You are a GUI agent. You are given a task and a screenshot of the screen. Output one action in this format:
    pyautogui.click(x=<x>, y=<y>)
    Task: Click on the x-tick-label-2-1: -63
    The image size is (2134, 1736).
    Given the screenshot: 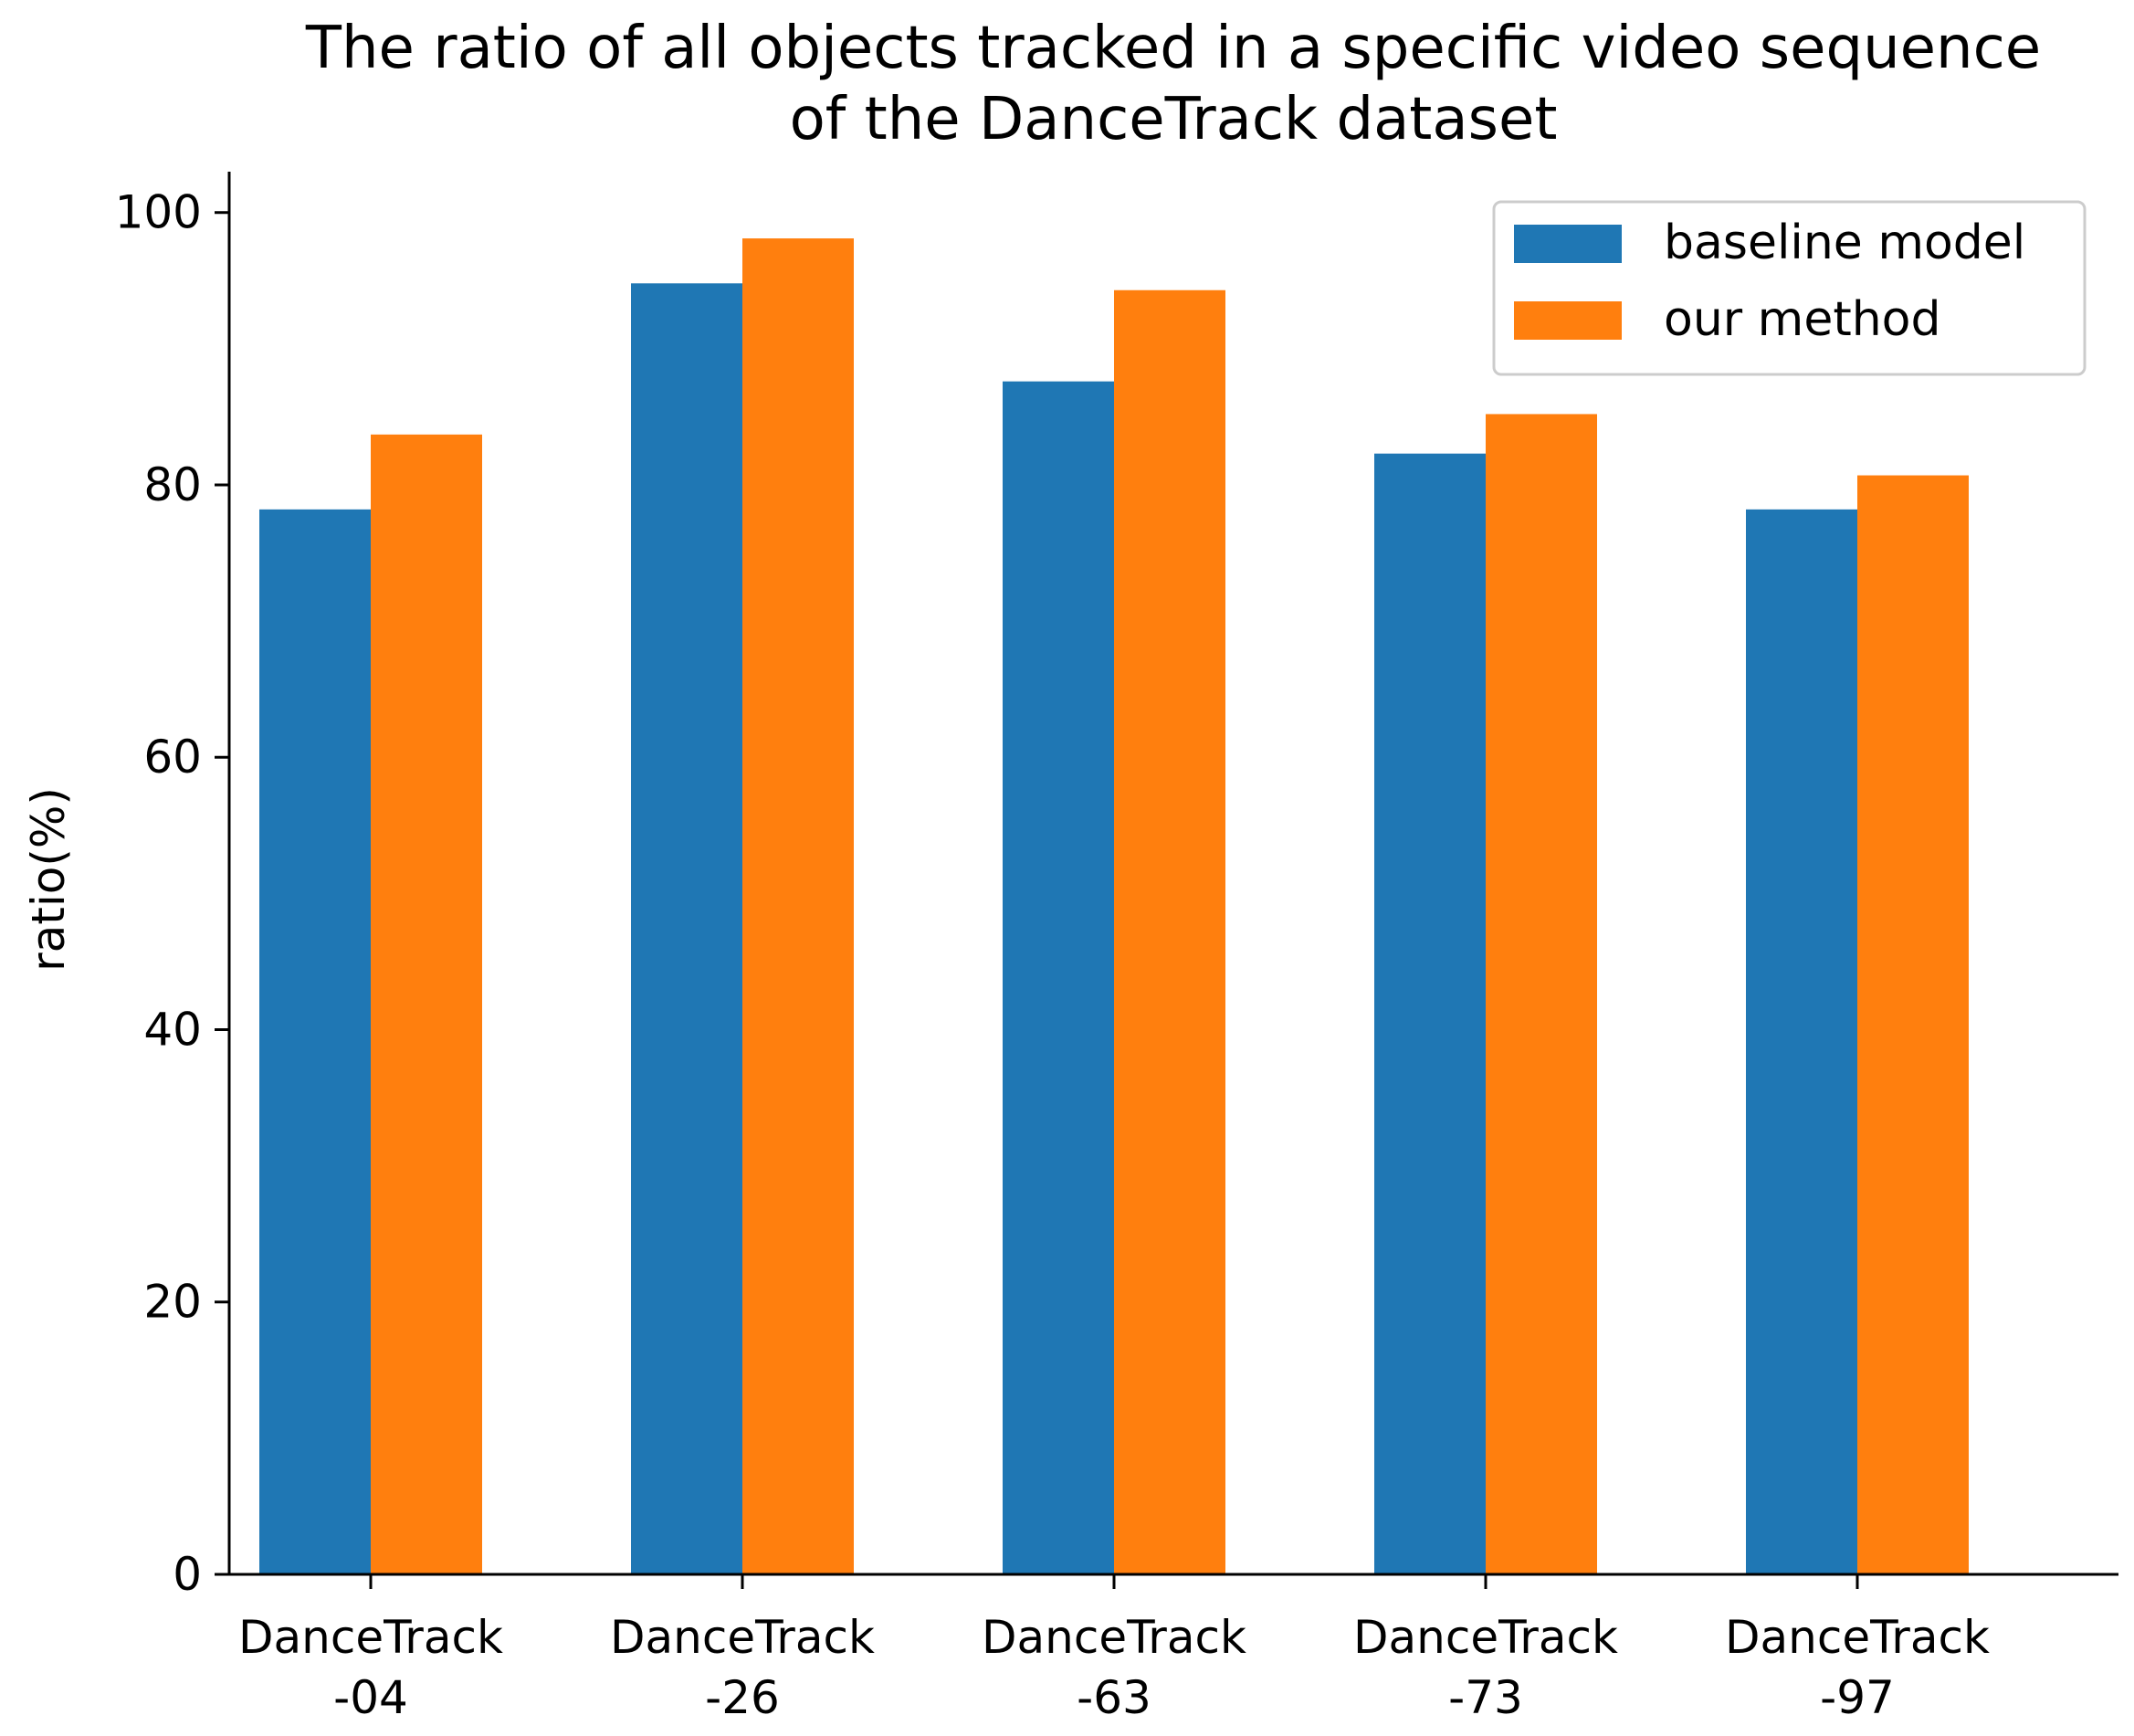 What is the action you would take?
    pyautogui.click(x=1114, y=1697)
    